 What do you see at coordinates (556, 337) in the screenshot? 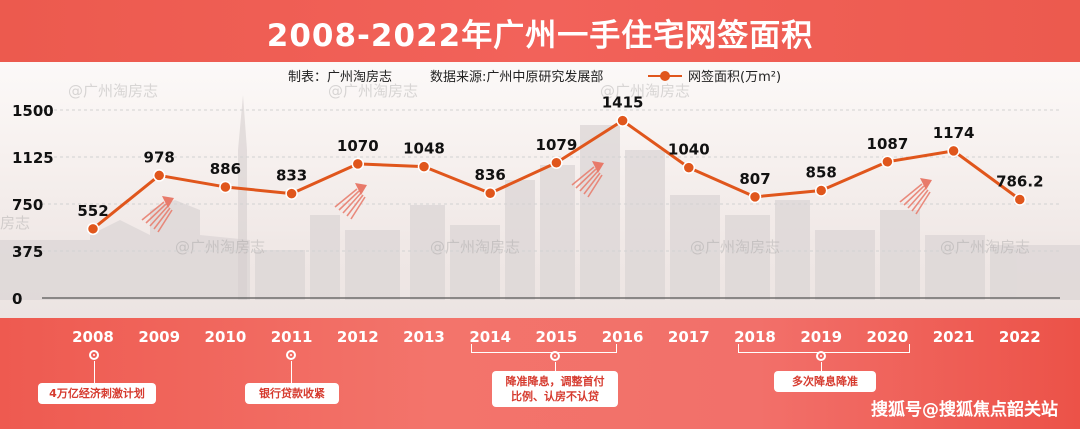
I see `x-tick-label: 2015` at bounding box center [556, 337].